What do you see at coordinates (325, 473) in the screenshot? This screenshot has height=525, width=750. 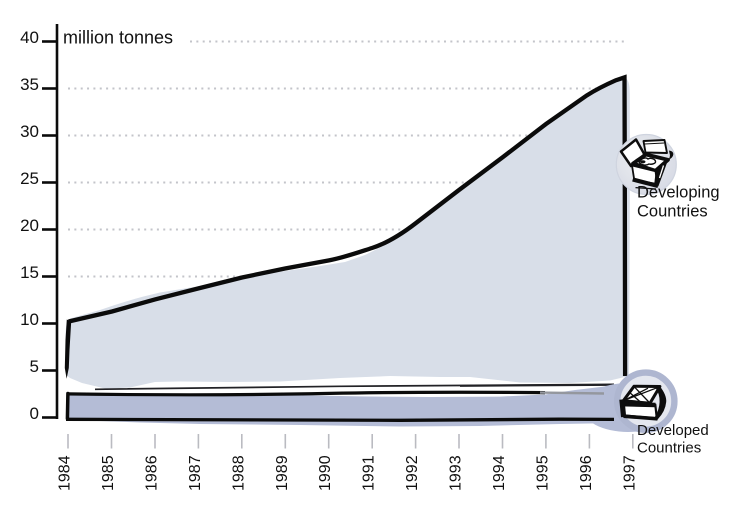 I see `svg-text: 1990` at bounding box center [325, 473].